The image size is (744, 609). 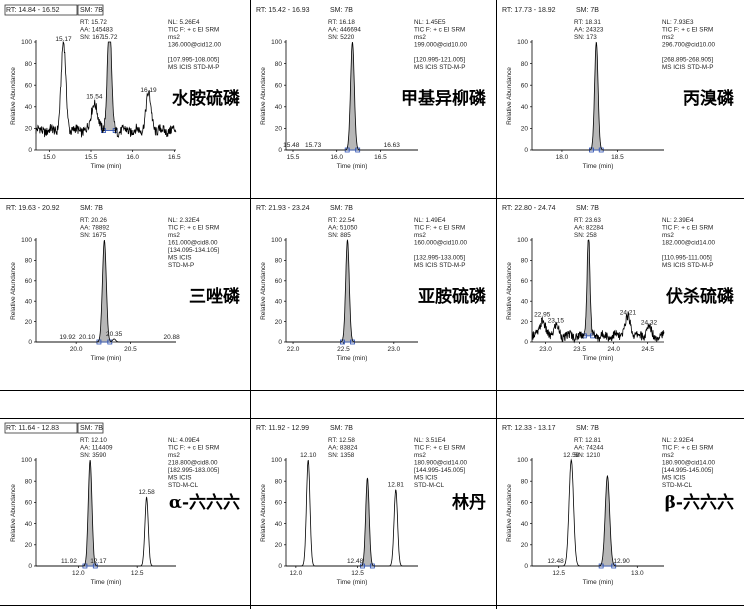 I want to click on peak-info-line: RT: 12.58, so click(x=341, y=440).